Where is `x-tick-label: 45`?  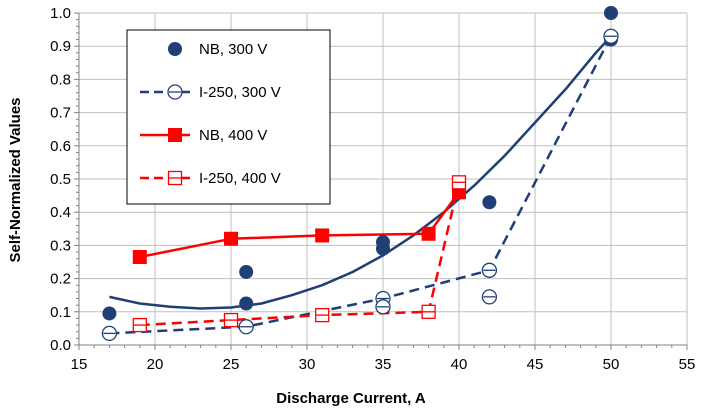
x-tick-label: 45 is located at coordinates (535, 364).